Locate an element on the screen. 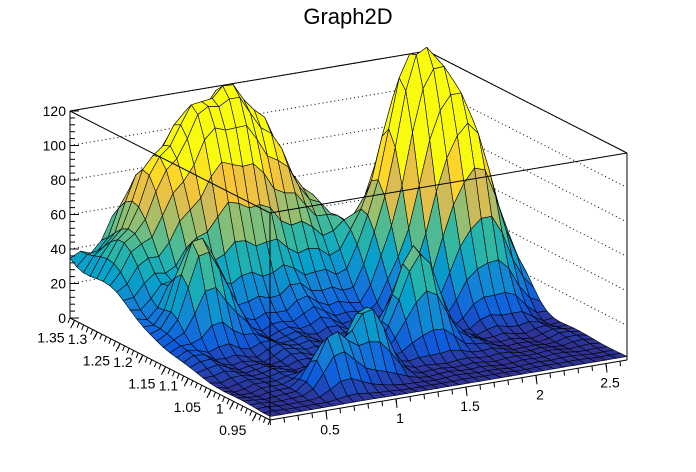 This screenshot has height=472, width=696. y-tick-label: 1.15 is located at coordinates (141, 384).